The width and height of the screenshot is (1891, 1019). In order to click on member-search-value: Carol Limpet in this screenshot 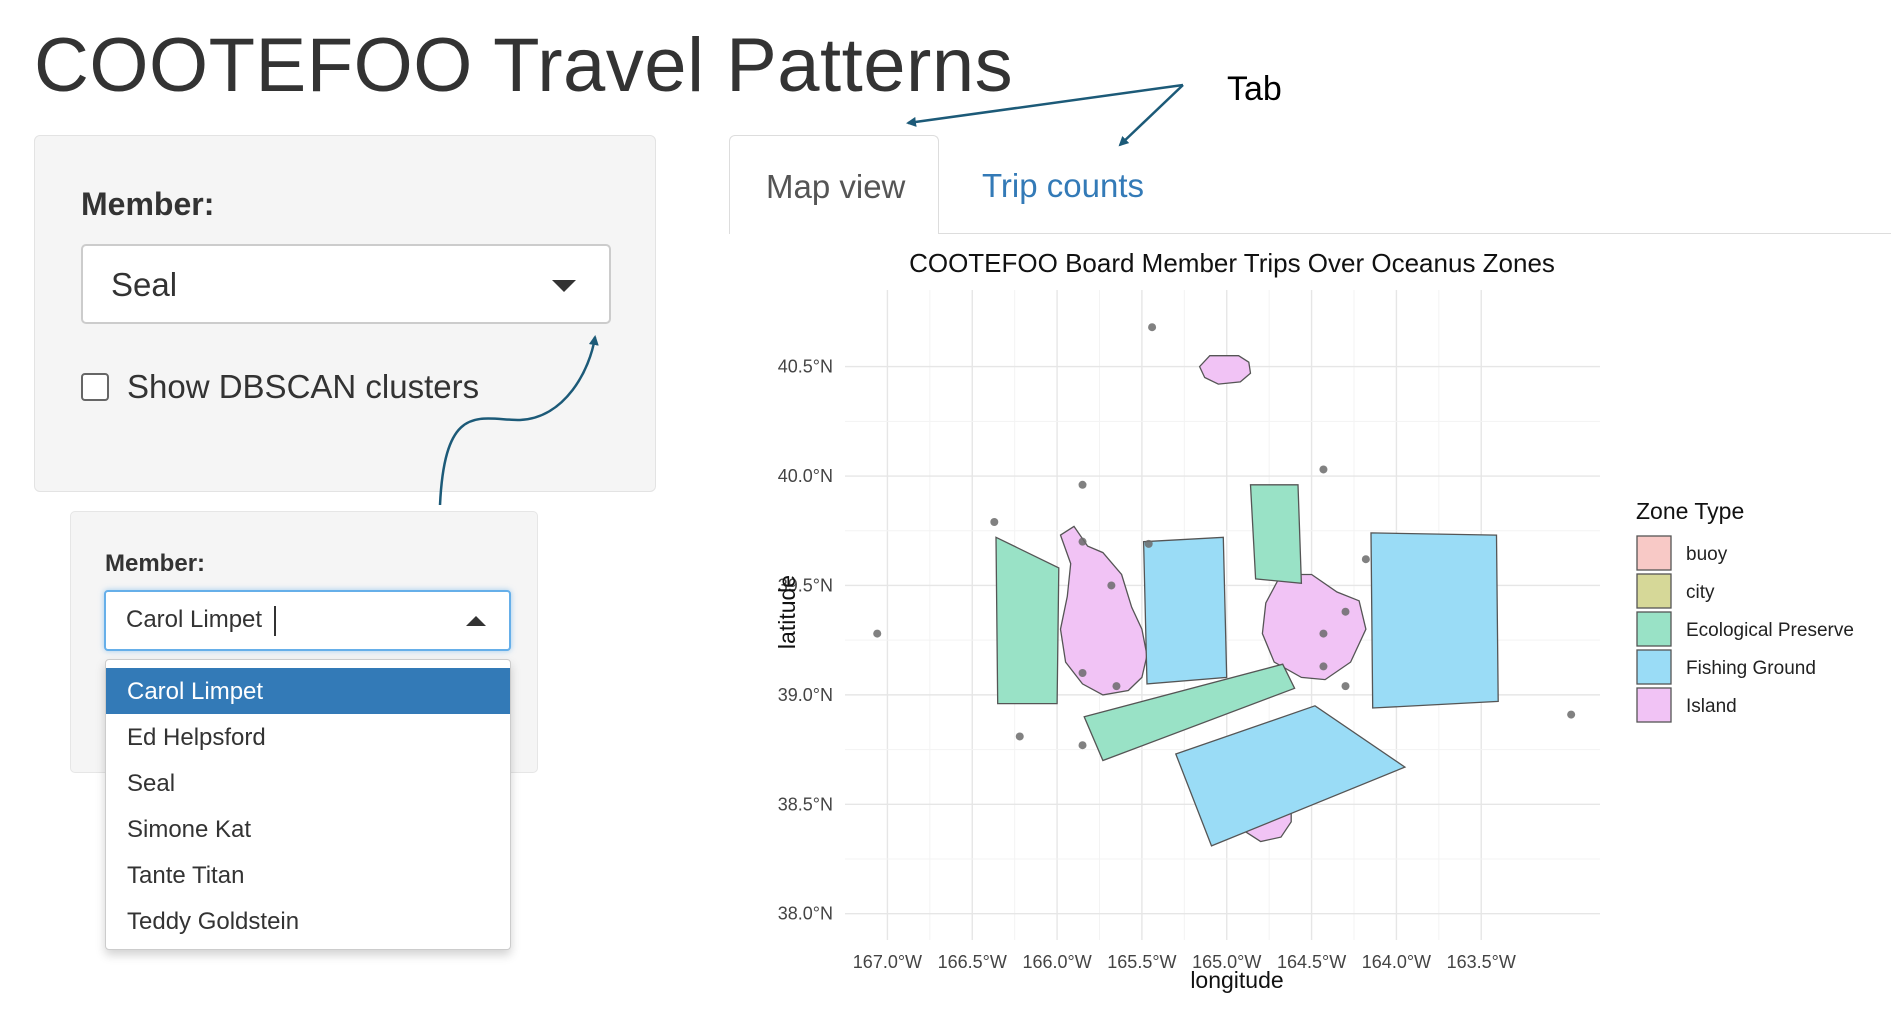, I will do `click(194, 619)`.